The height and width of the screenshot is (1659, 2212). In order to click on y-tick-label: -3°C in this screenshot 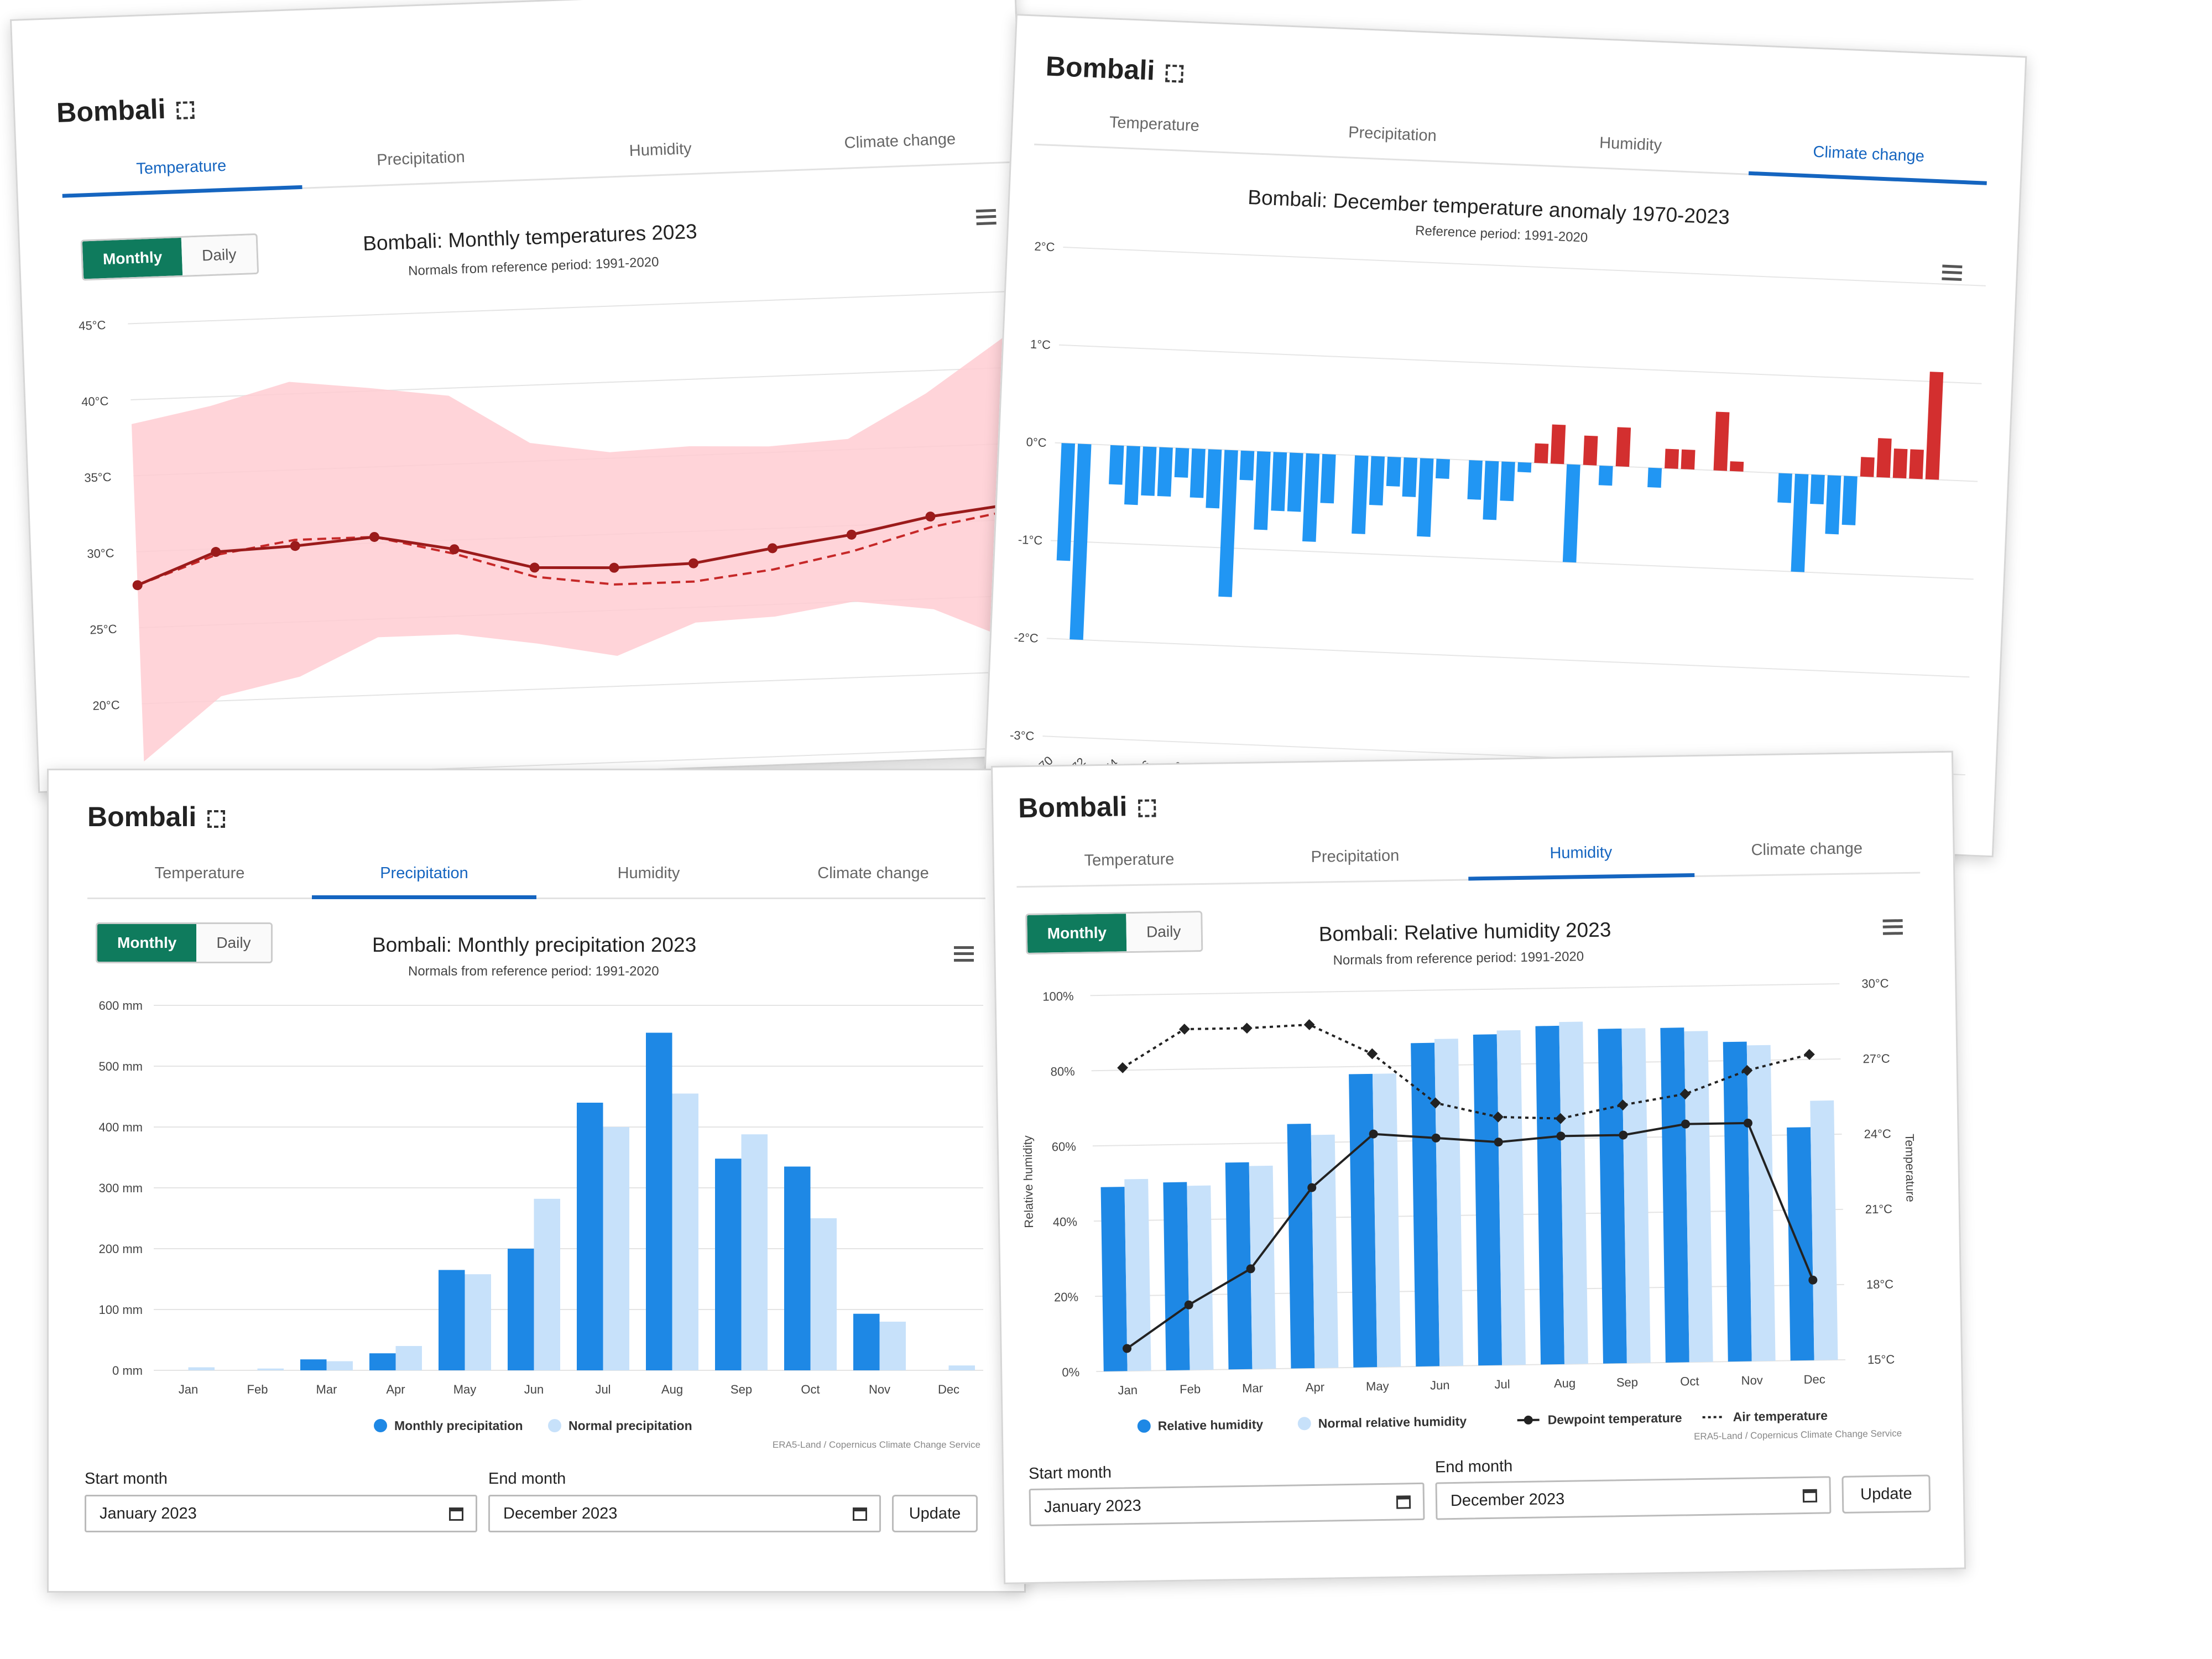, I will do `click(1023, 735)`.